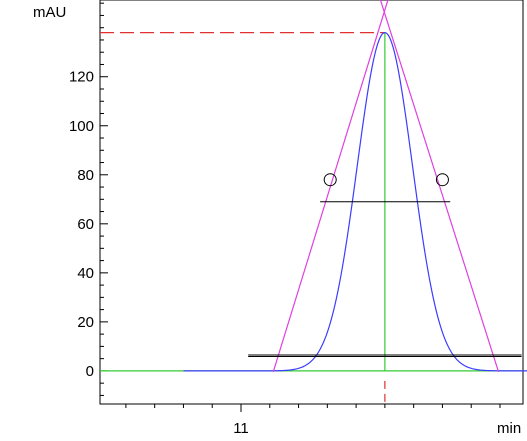 The image size is (527, 441). What do you see at coordinates (313, 420) in the screenshot?
I see `x-axis: 11` at bounding box center [313, 420].